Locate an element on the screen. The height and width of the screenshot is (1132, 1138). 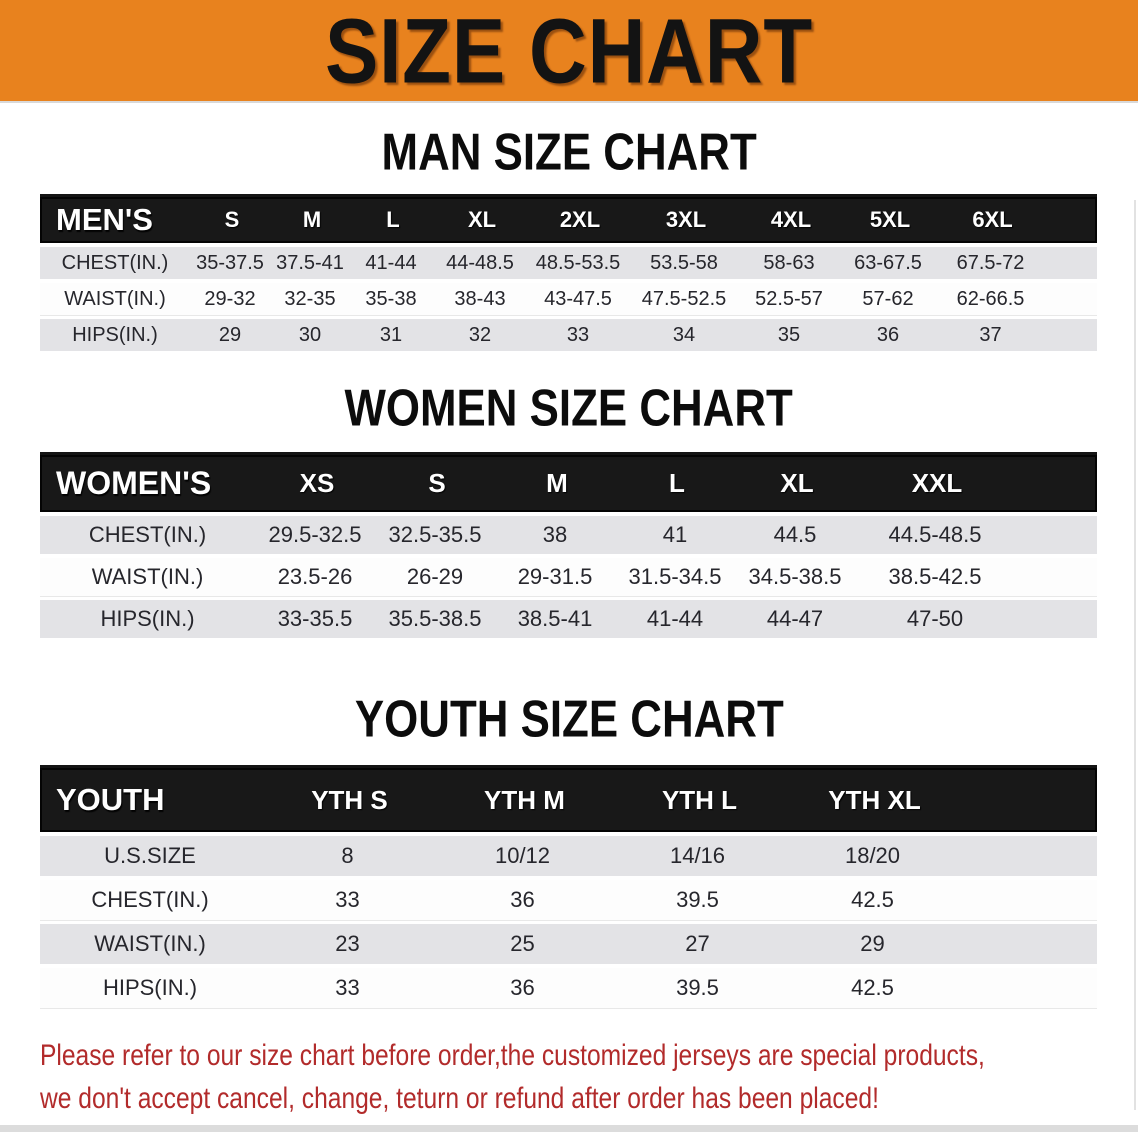
measurement-value: 29-31.5 is located at coordinates (555, 576).